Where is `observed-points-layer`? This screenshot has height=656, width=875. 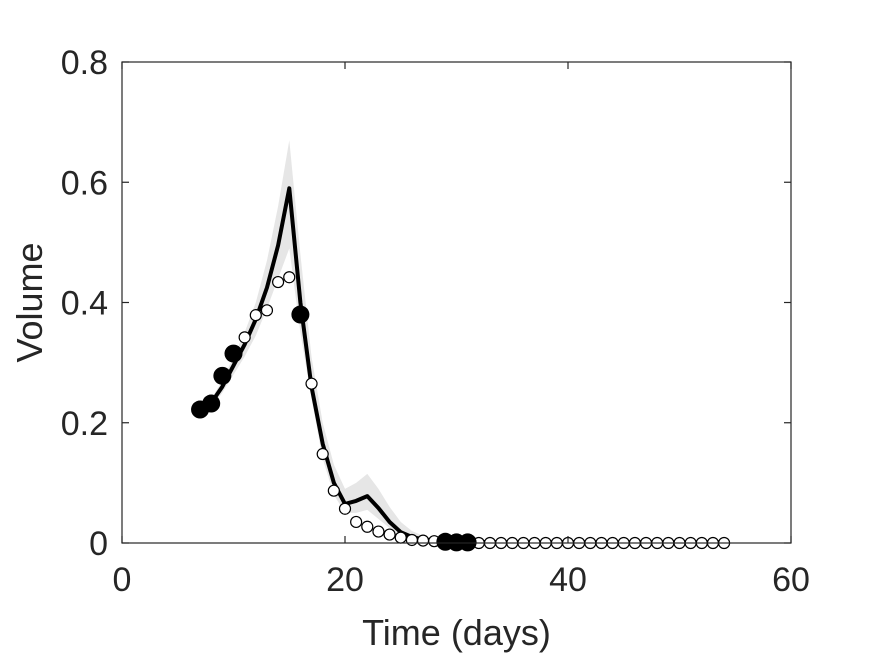
observed-points-layer is located at coordinates (334, 428).